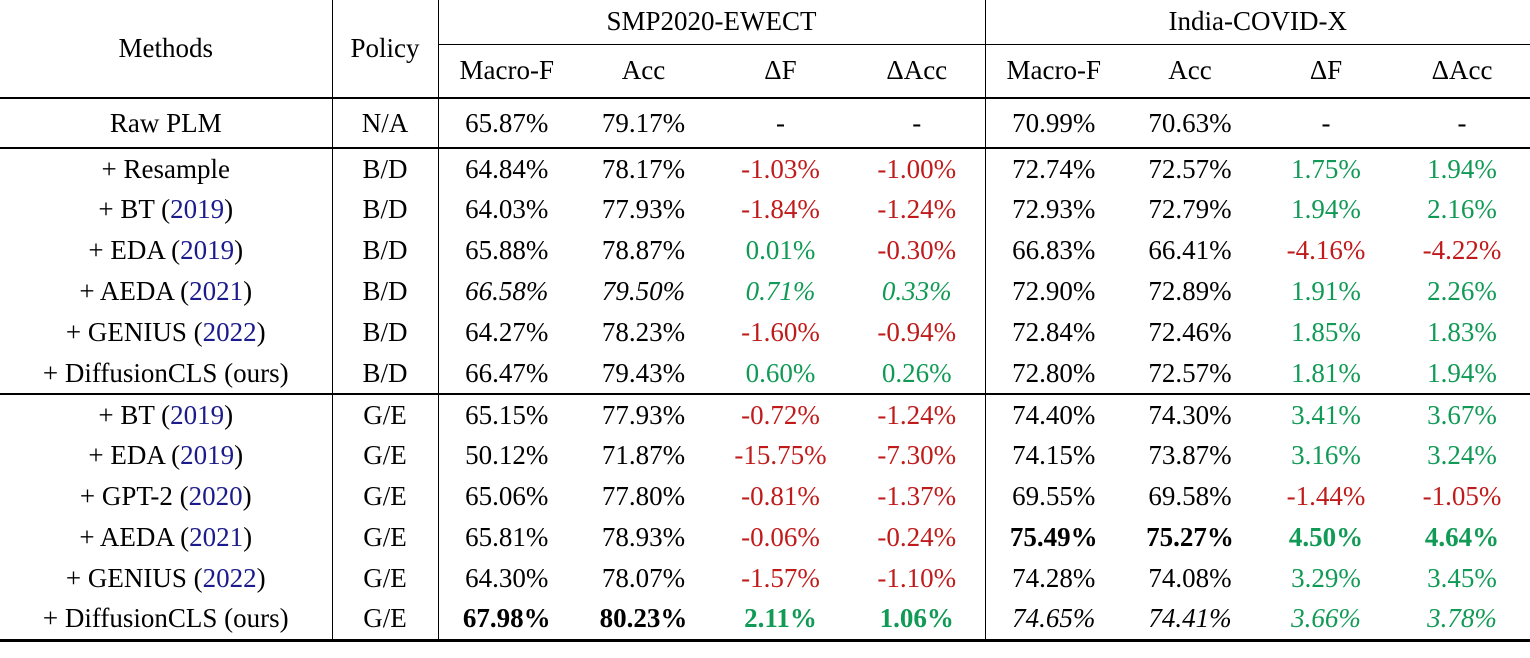  What do you see at coordinates (1054, 414) in the screenshot?
I see `metric-cell: 74.40%` at bounding box center [1054, 414].